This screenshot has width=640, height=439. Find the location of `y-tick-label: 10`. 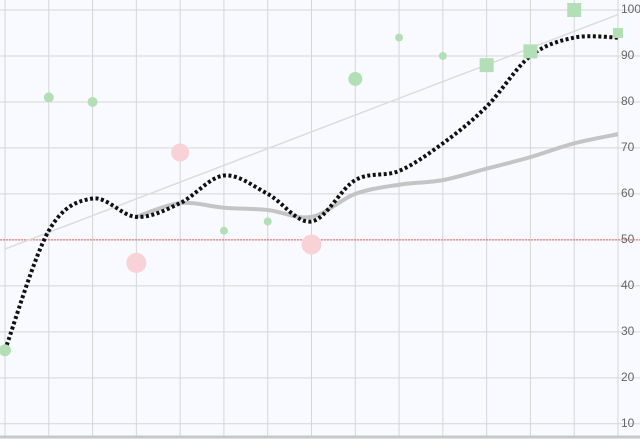

y-tick-label: 10 is located at coordinates (628, 423).